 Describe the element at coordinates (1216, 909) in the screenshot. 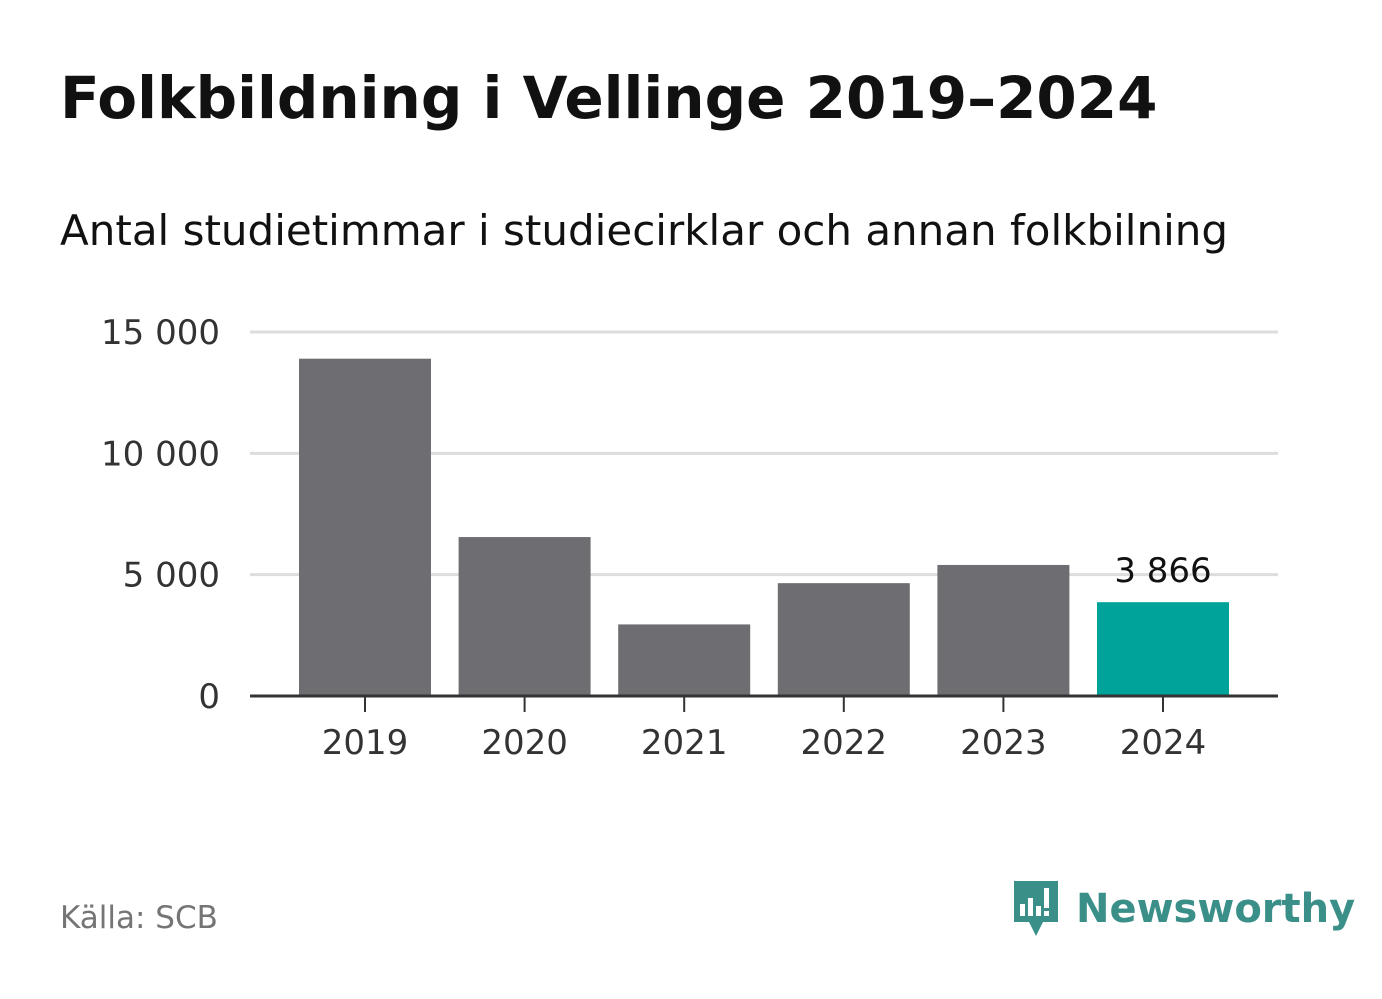

I see `brand-name: Newsworthy` at that location.